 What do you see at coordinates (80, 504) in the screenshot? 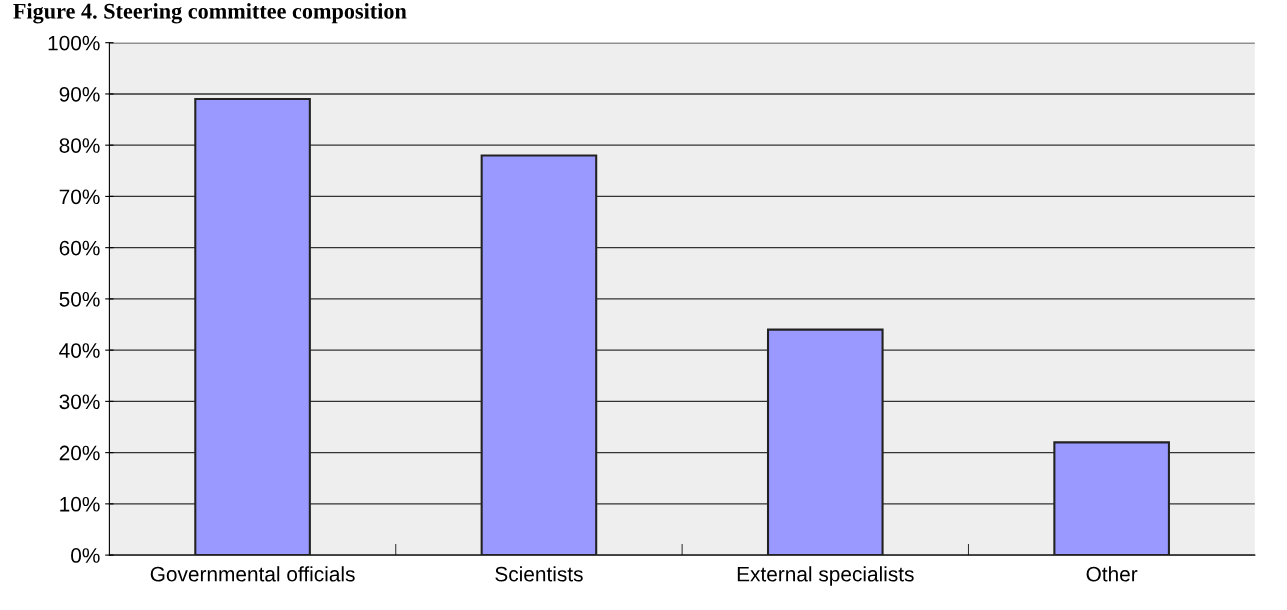
I see `y-tick-label: 10%` at bounding box center [80, 504].